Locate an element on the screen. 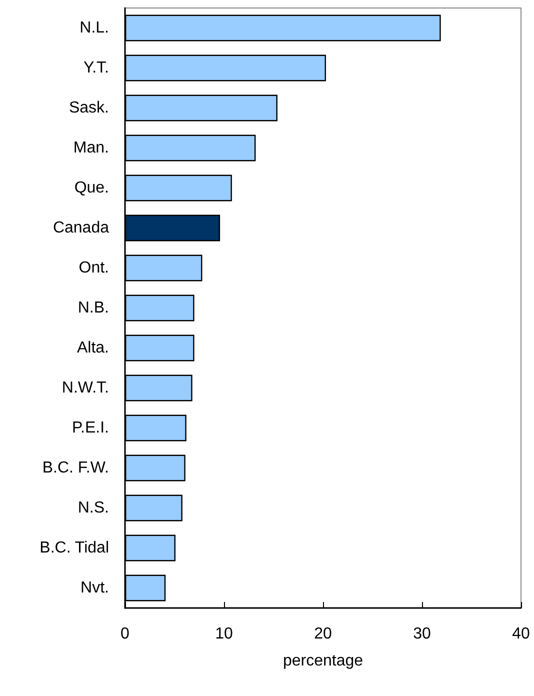 The height and width of the screenshot is (696, 534). x-tick-label: 20 is located at coordinates (323, 634).